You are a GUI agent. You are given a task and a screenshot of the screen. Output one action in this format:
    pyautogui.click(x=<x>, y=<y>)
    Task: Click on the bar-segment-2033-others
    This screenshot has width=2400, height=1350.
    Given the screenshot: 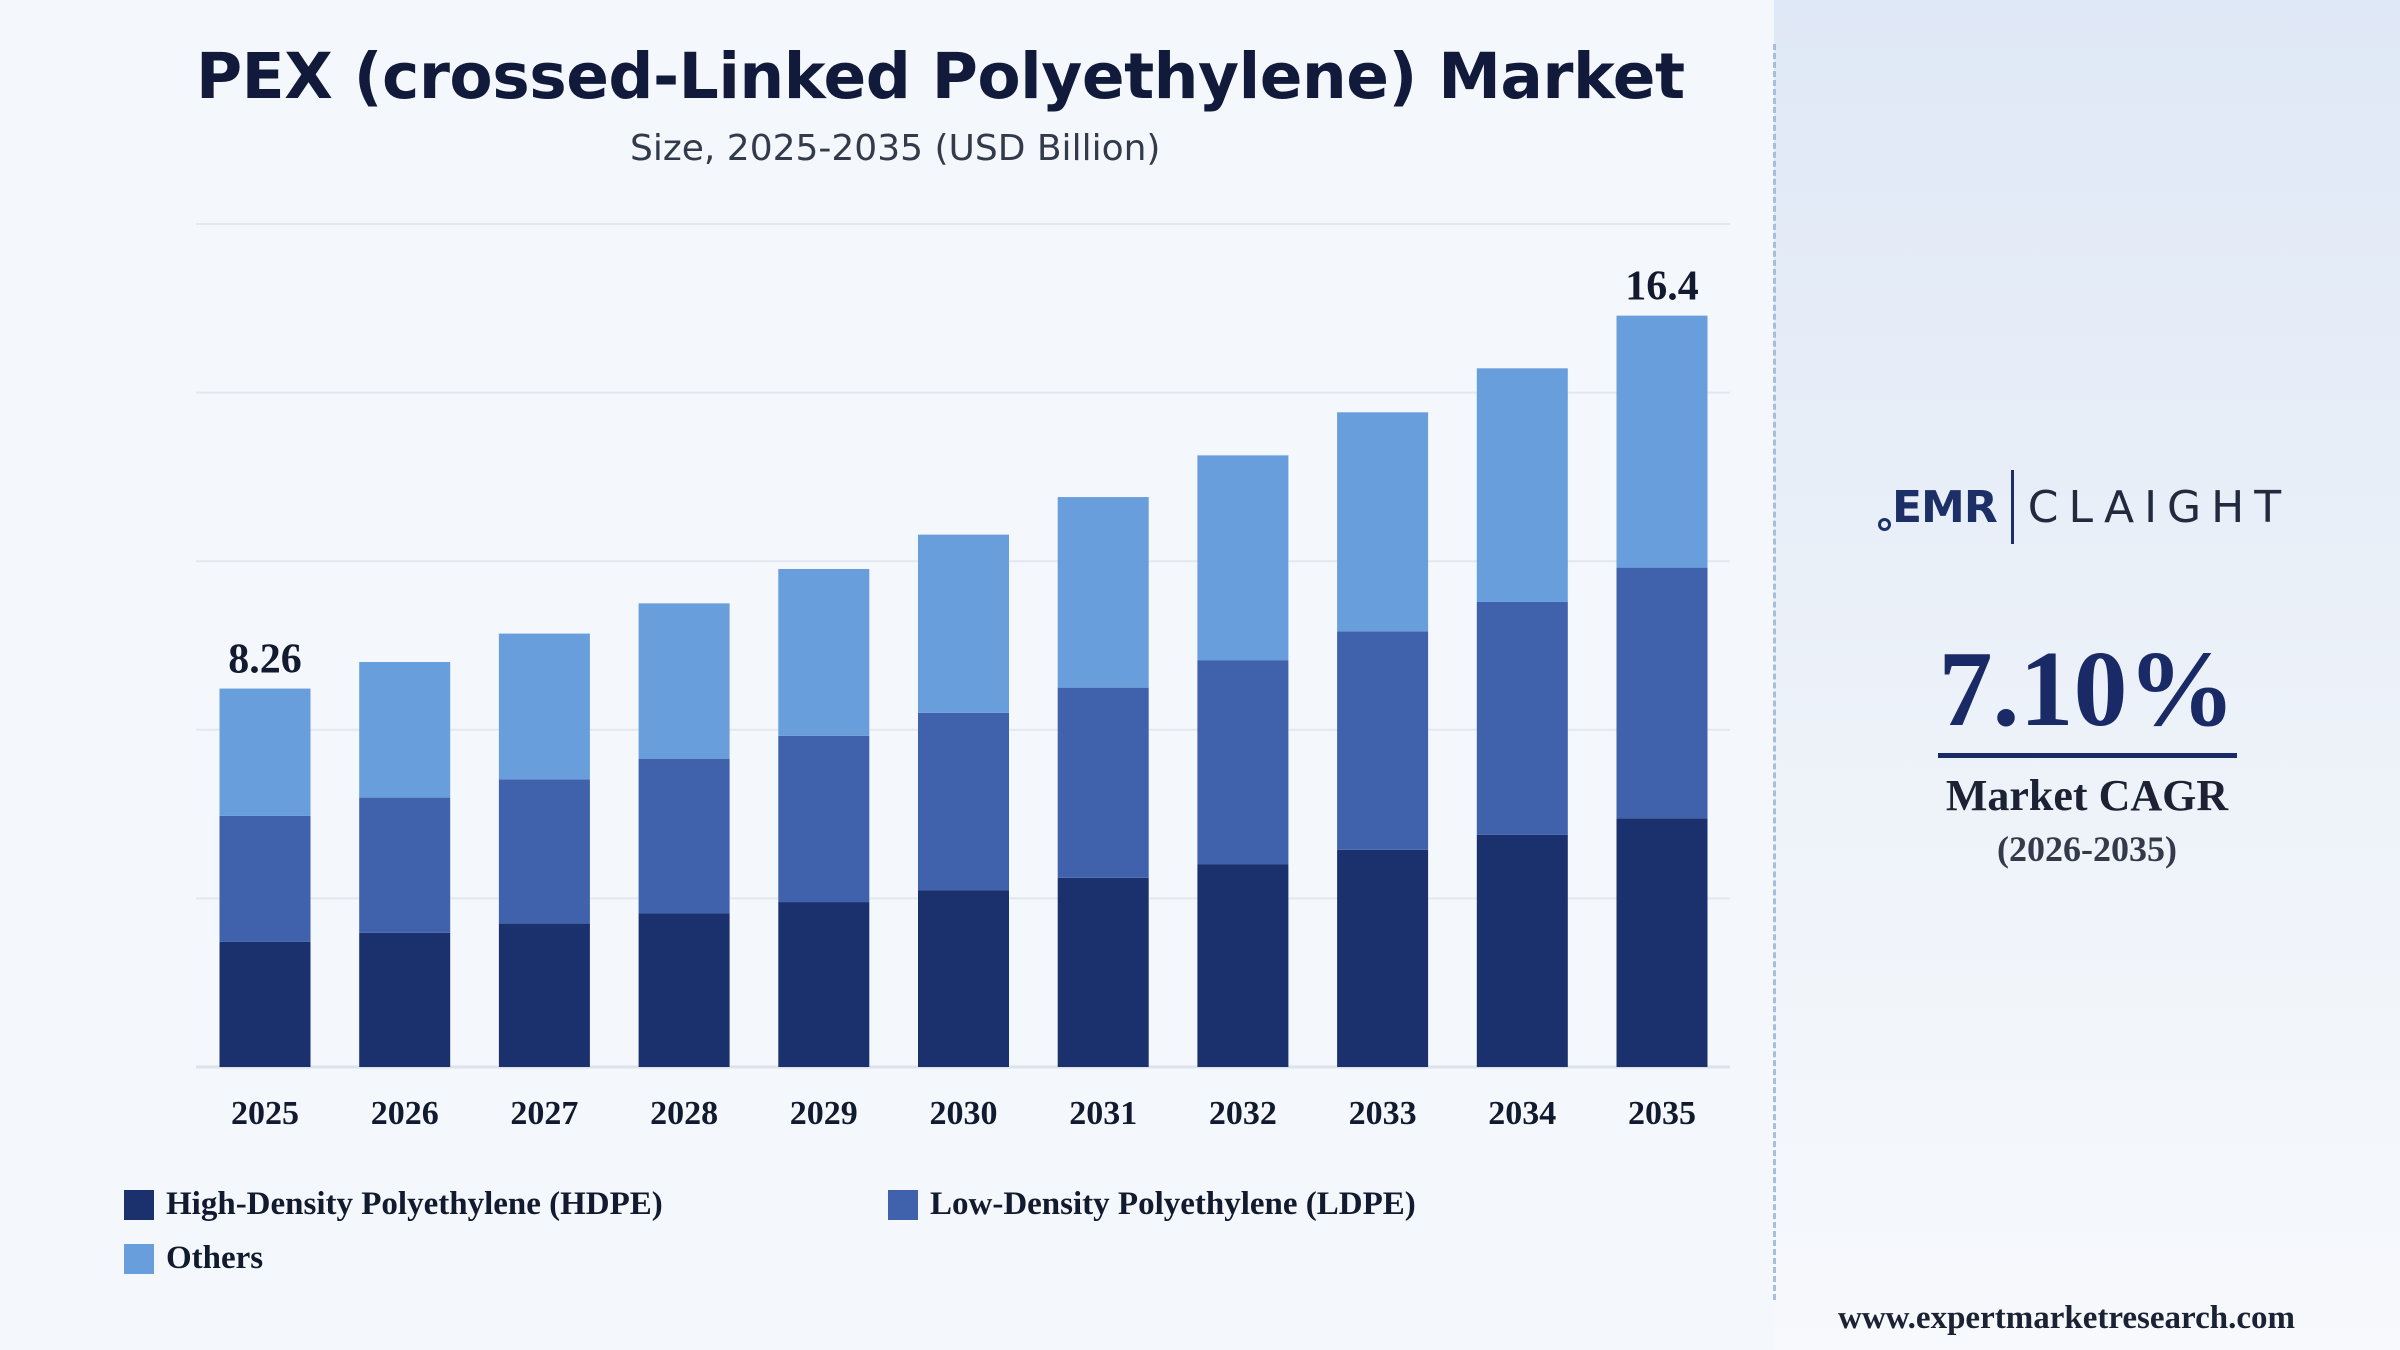 What is the action you would take?
    pyautogui.click(x=1383, y=522)
    